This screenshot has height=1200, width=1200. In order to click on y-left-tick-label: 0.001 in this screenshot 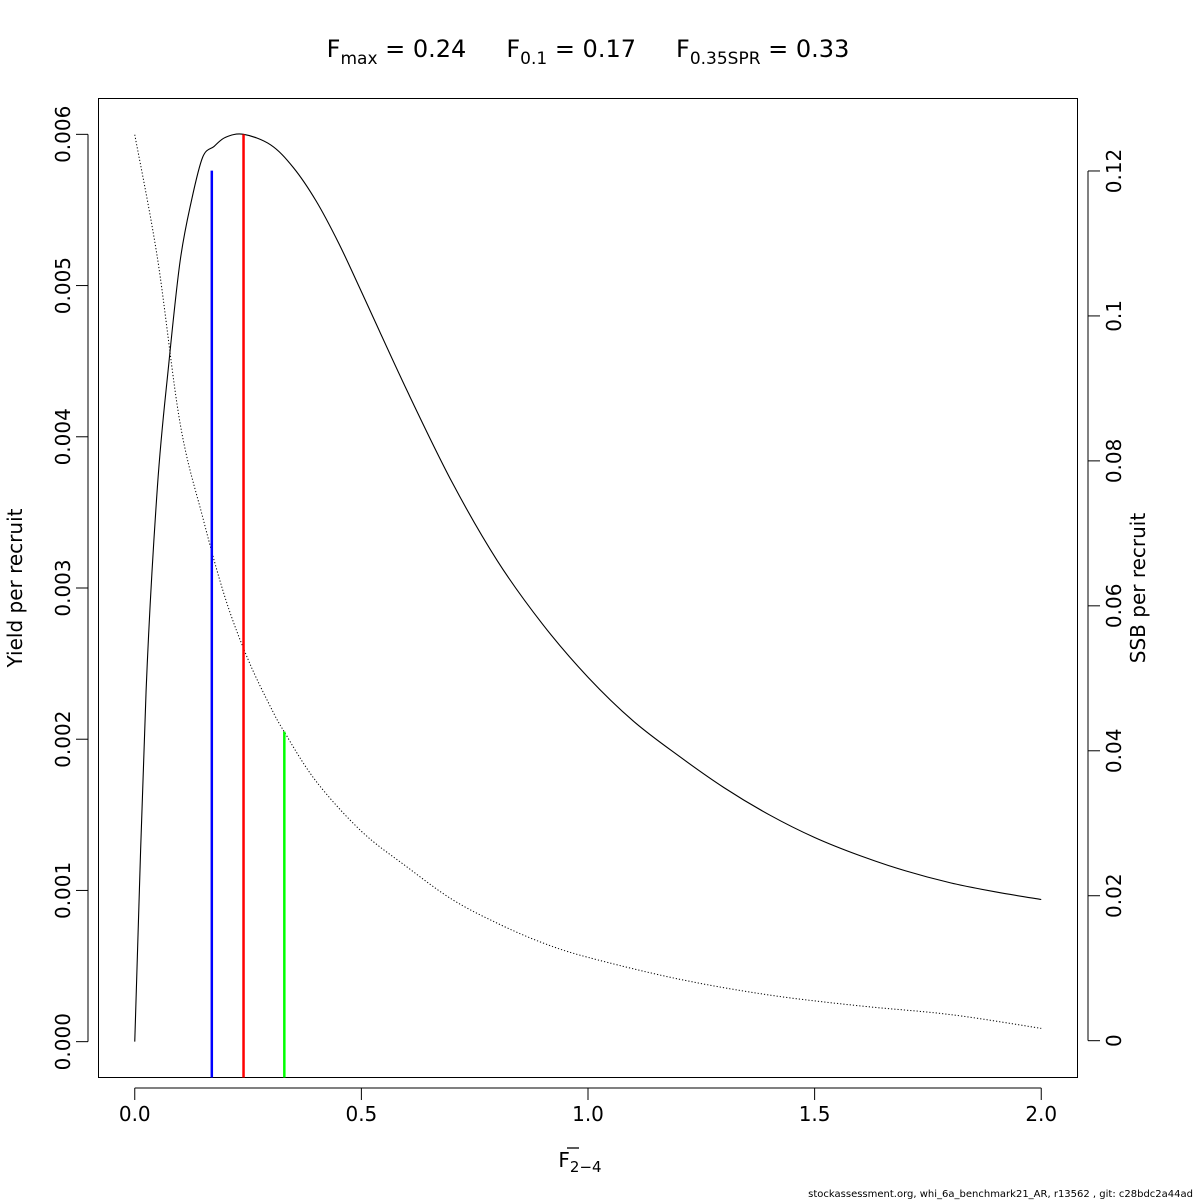, I will do `click(63, 890)`.